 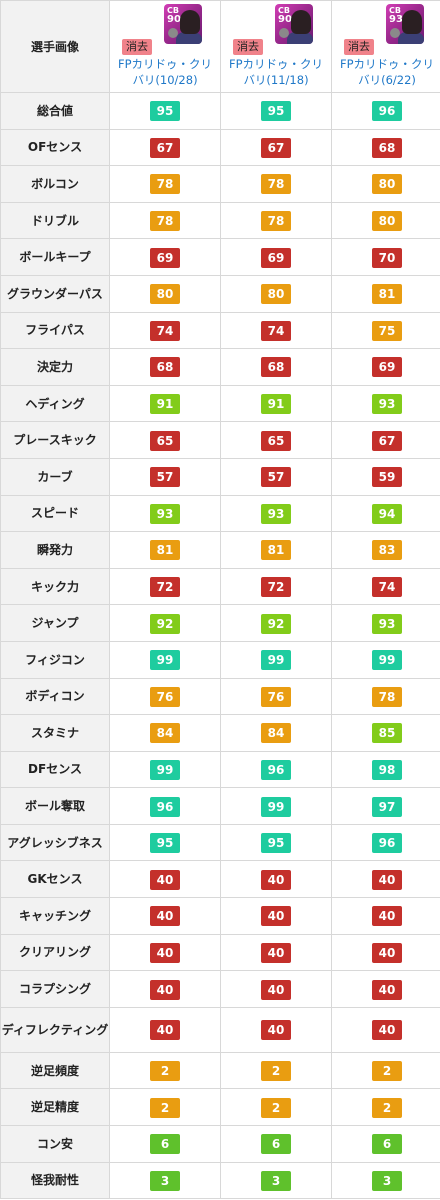 What do you see at coordinates (385, 842) in the screenshot?
I see `stat-cell: 96` at bounding box center [385, 842].